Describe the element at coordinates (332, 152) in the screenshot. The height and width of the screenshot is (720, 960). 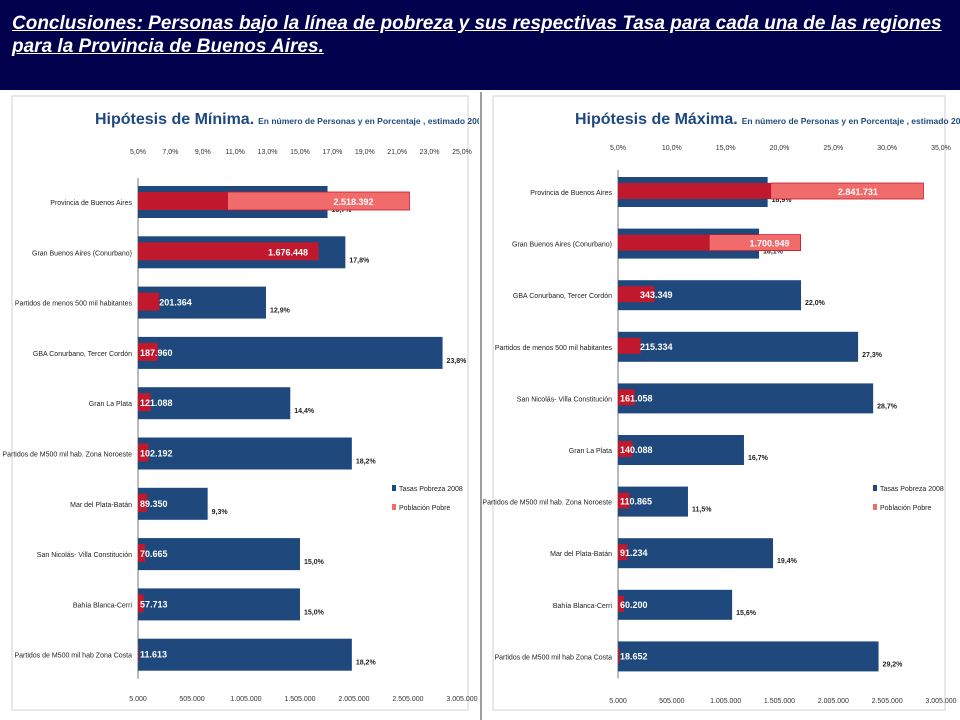
I see `top-axis-tick-label: 17,0%` at that location.